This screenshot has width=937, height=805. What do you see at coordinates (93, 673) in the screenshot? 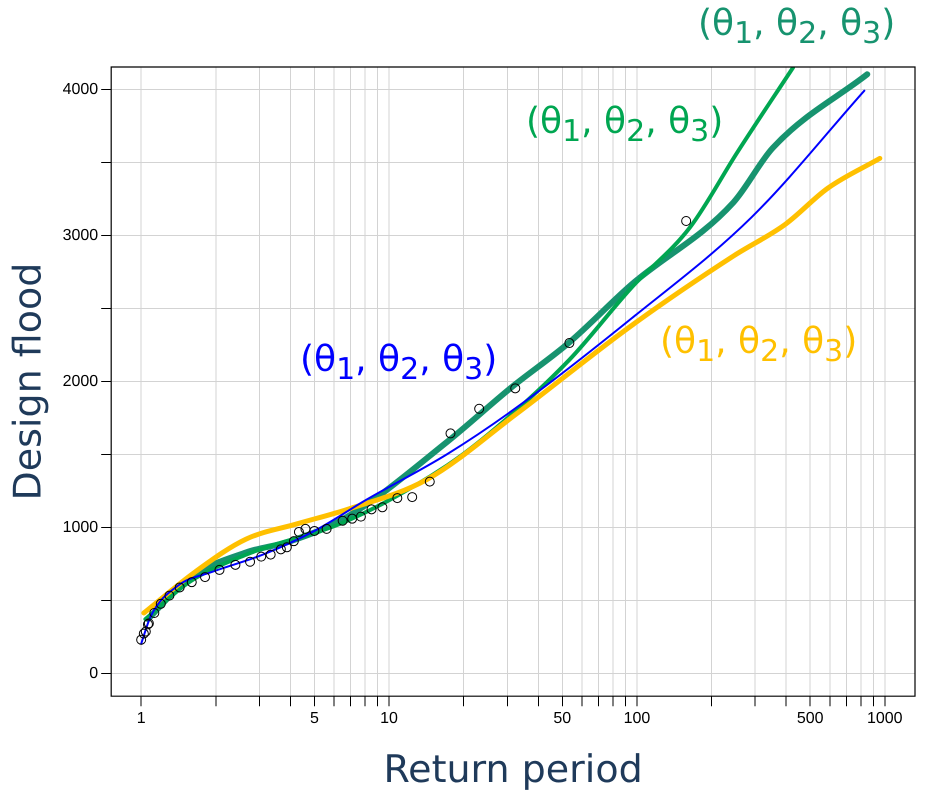
I see `y-tick-label: 0` at bounding box center [93, 673].